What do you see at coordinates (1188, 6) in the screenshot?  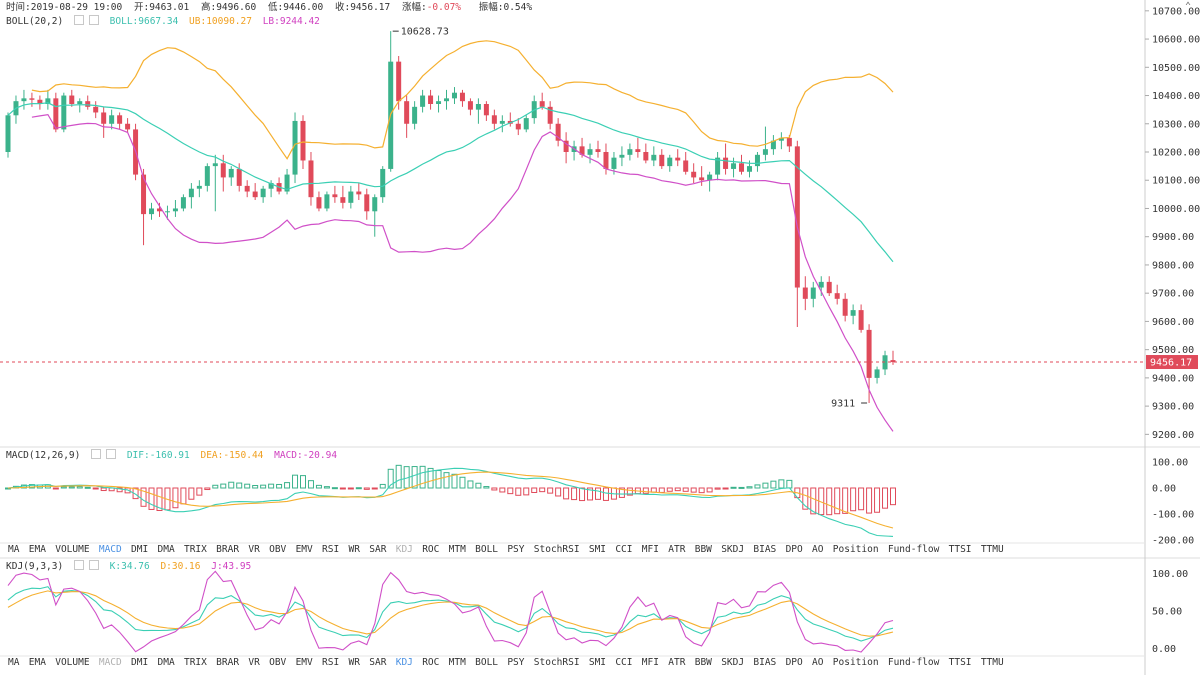 I see `scroll-up-icon: ⌃` at bounding box center [1188, 6].